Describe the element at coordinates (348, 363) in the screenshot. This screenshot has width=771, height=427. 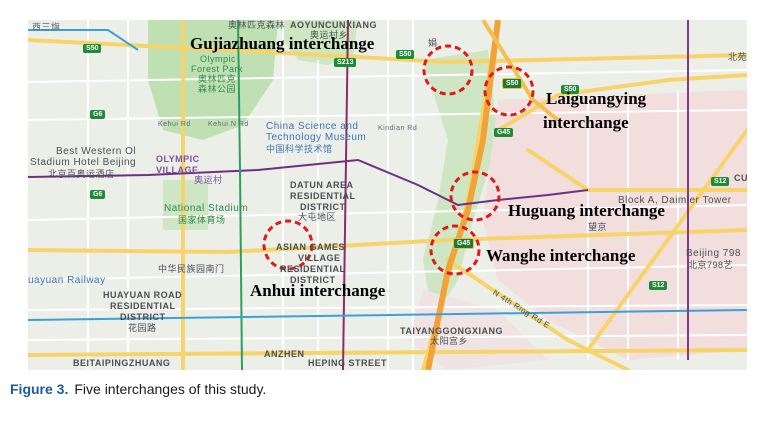
I see `map-label-heping-street: HEPING STREET` at that location.